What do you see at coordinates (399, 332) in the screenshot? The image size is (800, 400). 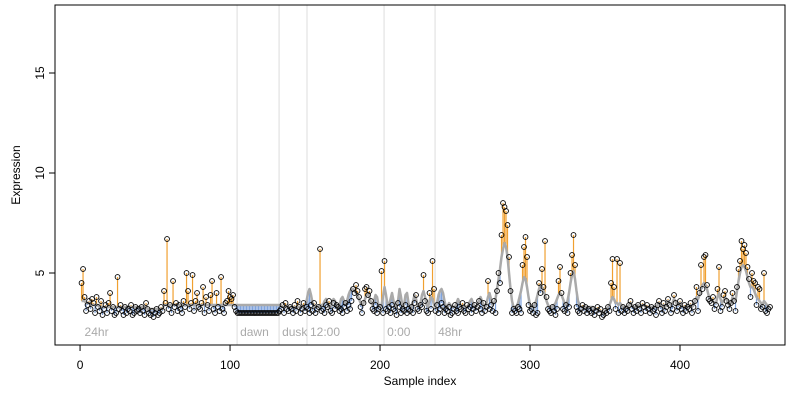 I see `period-label: 0:00` at bounding box center [399, 332].